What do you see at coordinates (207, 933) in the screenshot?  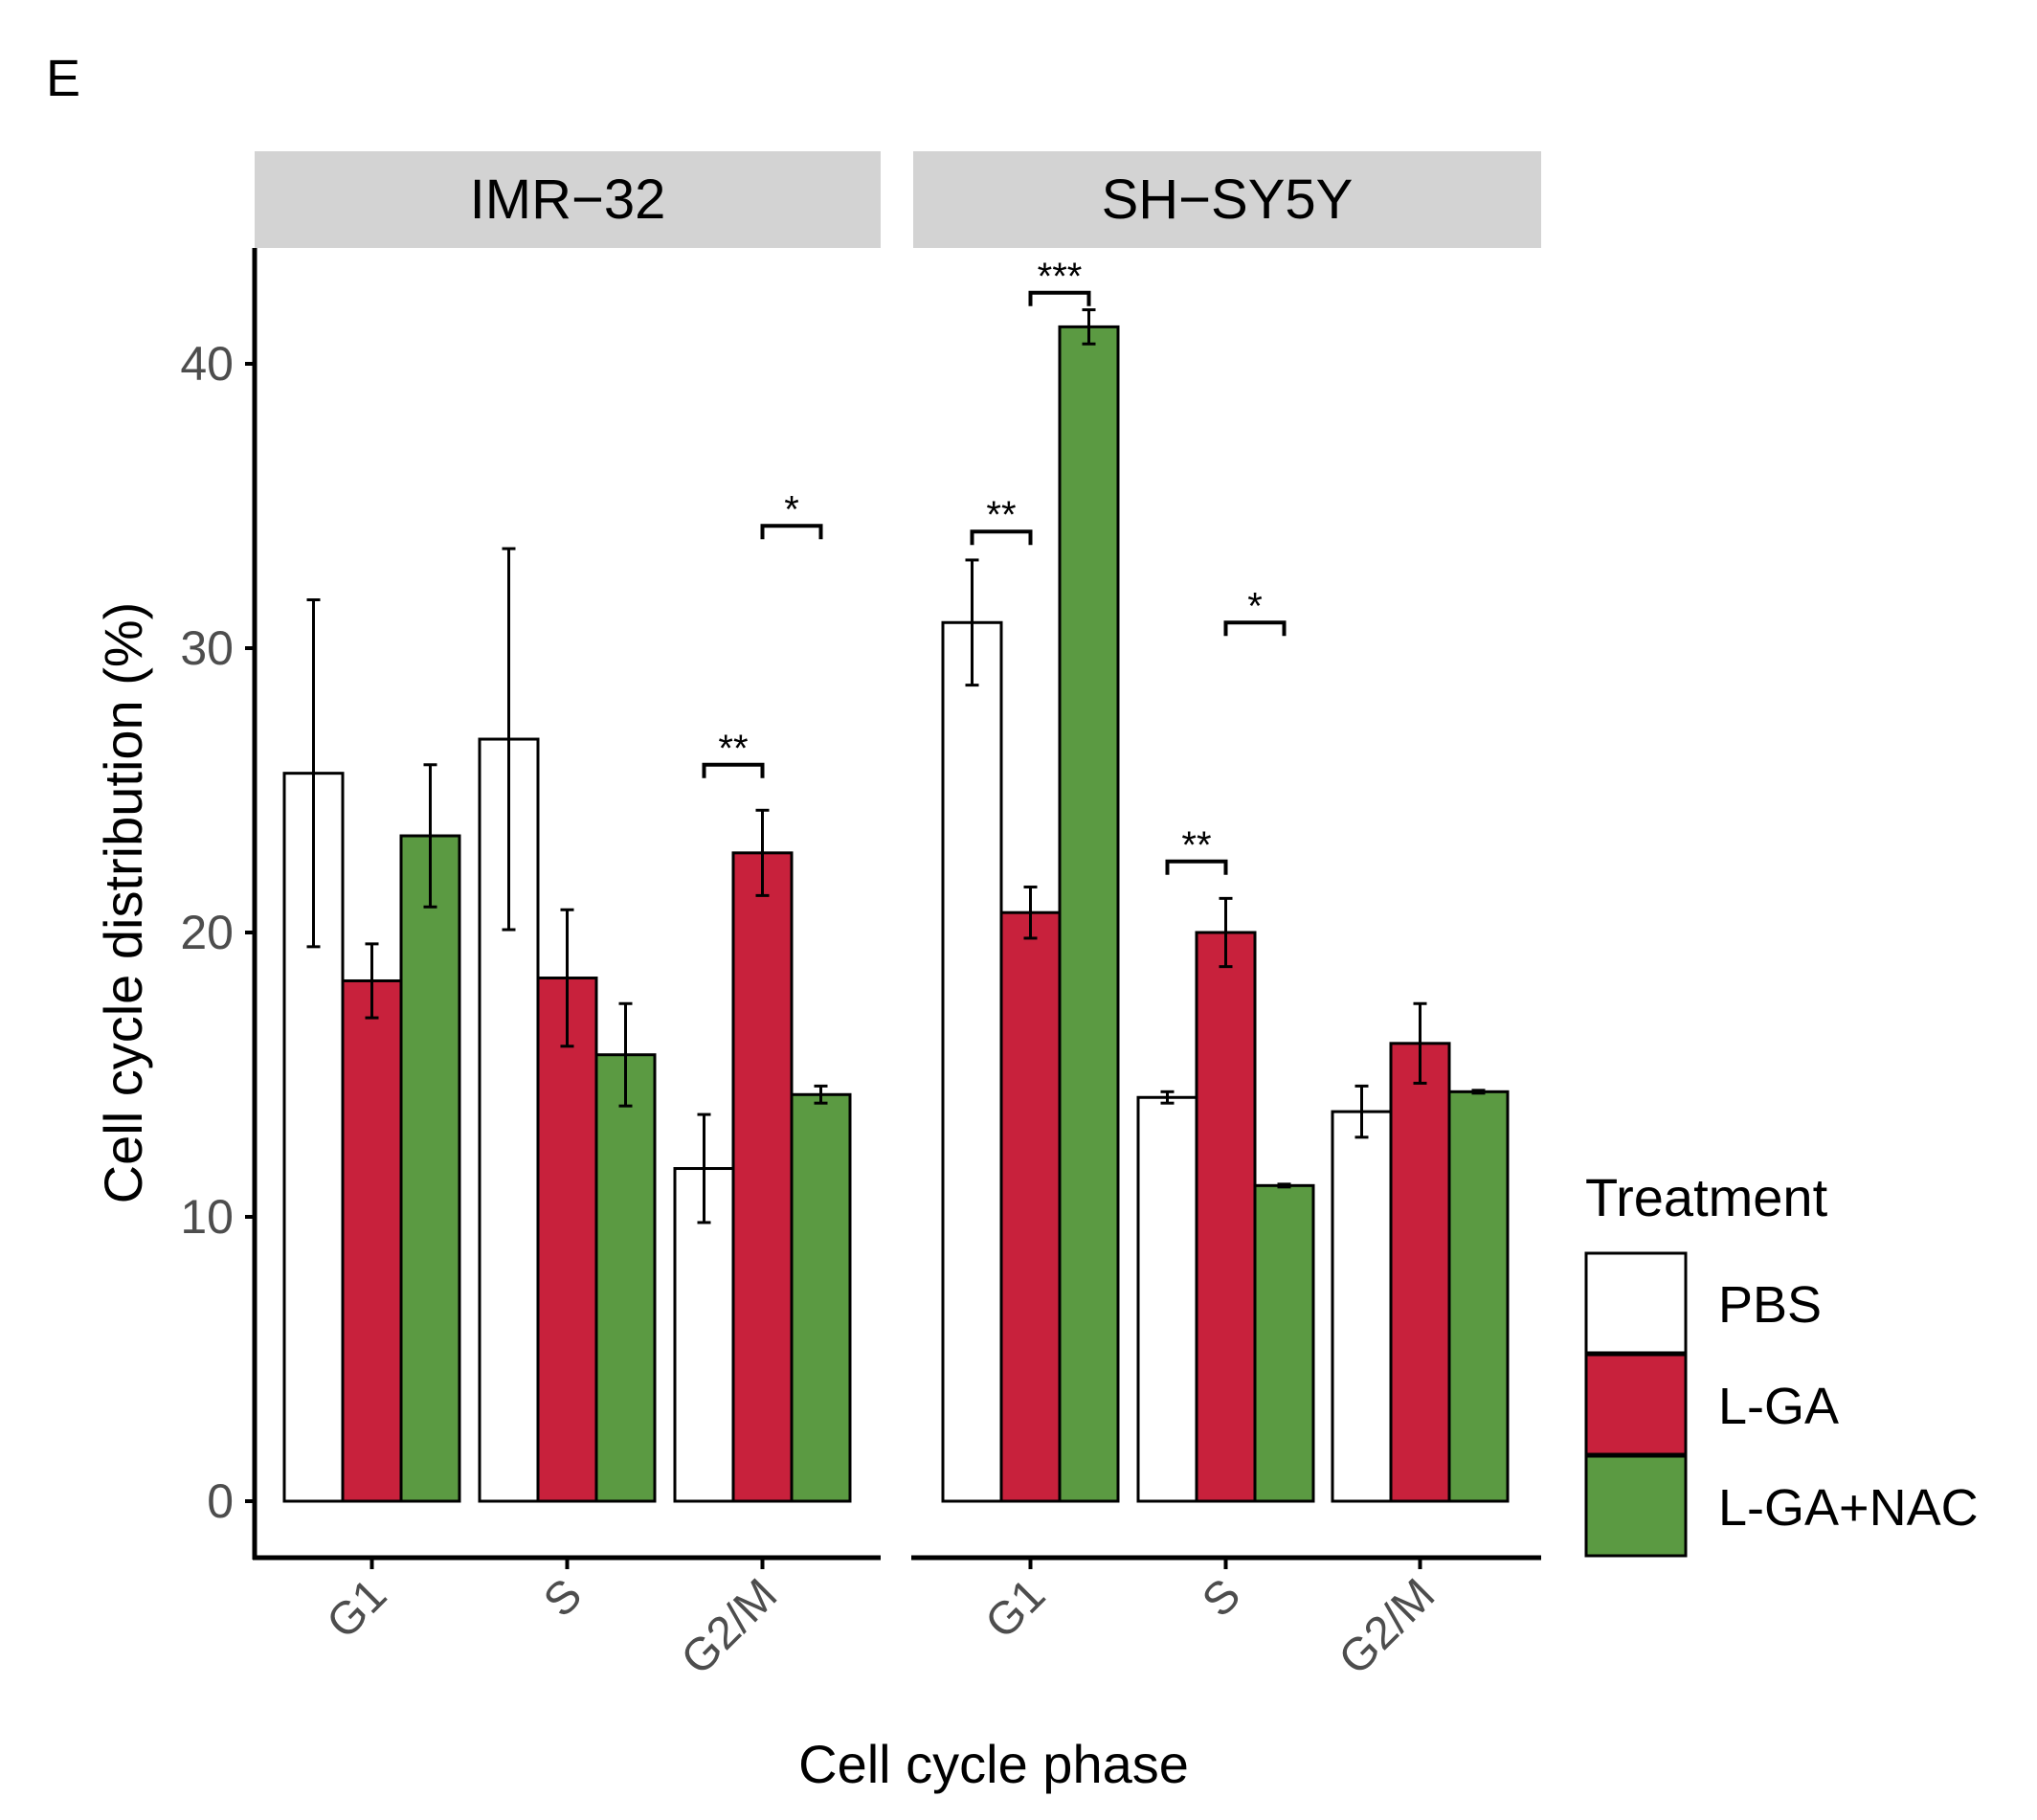 I see `y-tick-label-20: 20` at bounding box center [207, 933].